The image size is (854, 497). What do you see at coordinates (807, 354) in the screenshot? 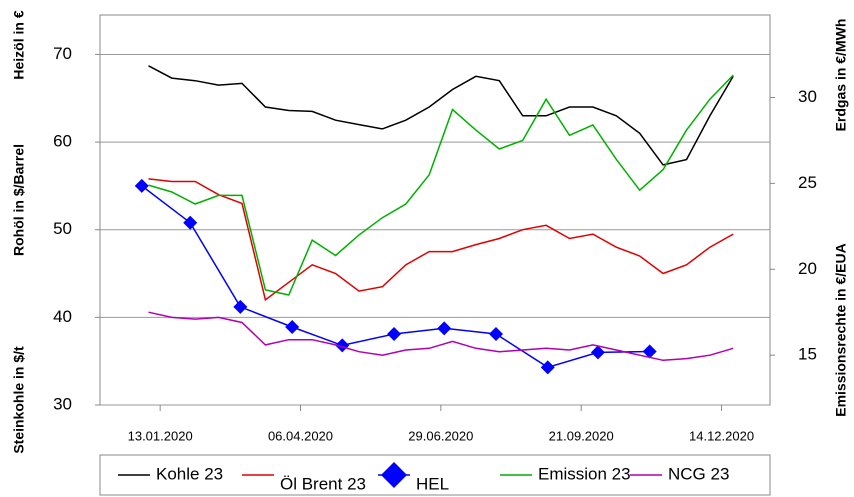
I see `y2-tick-label: 15` at bounding box center [807, 354].